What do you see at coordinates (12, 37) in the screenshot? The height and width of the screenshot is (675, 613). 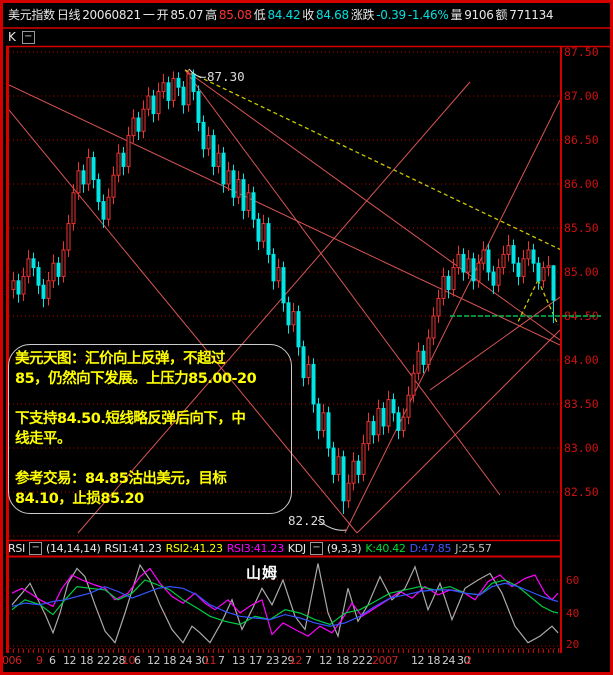 I see `k-panel-label: K` at bounding box center [12, 37].